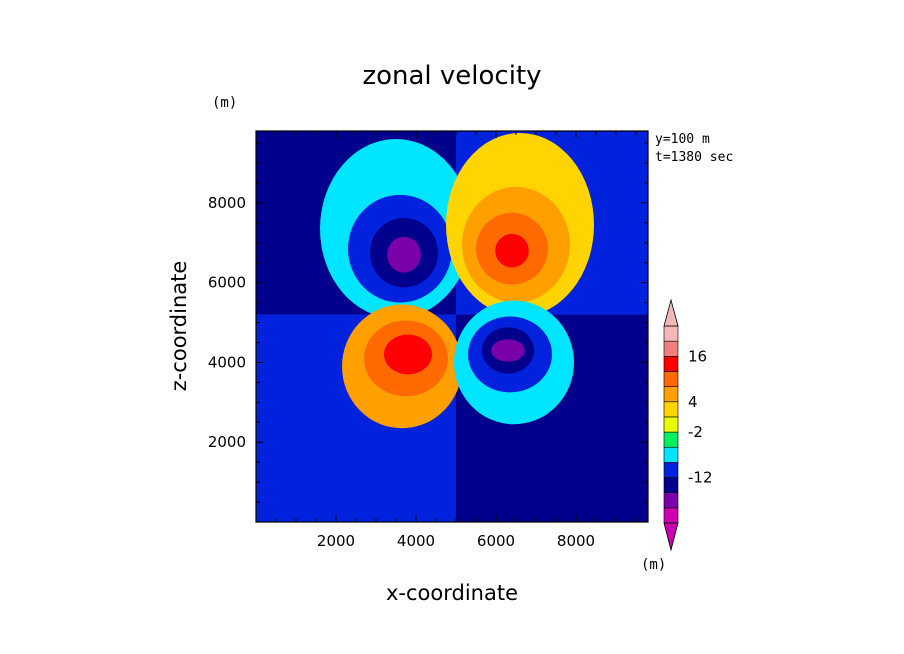 This screenshot has width=904, height=654. What do you see at coordinates (697, 356) in the screenshot?
I see `colorbar-label: 16` at bounding box center [697, 356].